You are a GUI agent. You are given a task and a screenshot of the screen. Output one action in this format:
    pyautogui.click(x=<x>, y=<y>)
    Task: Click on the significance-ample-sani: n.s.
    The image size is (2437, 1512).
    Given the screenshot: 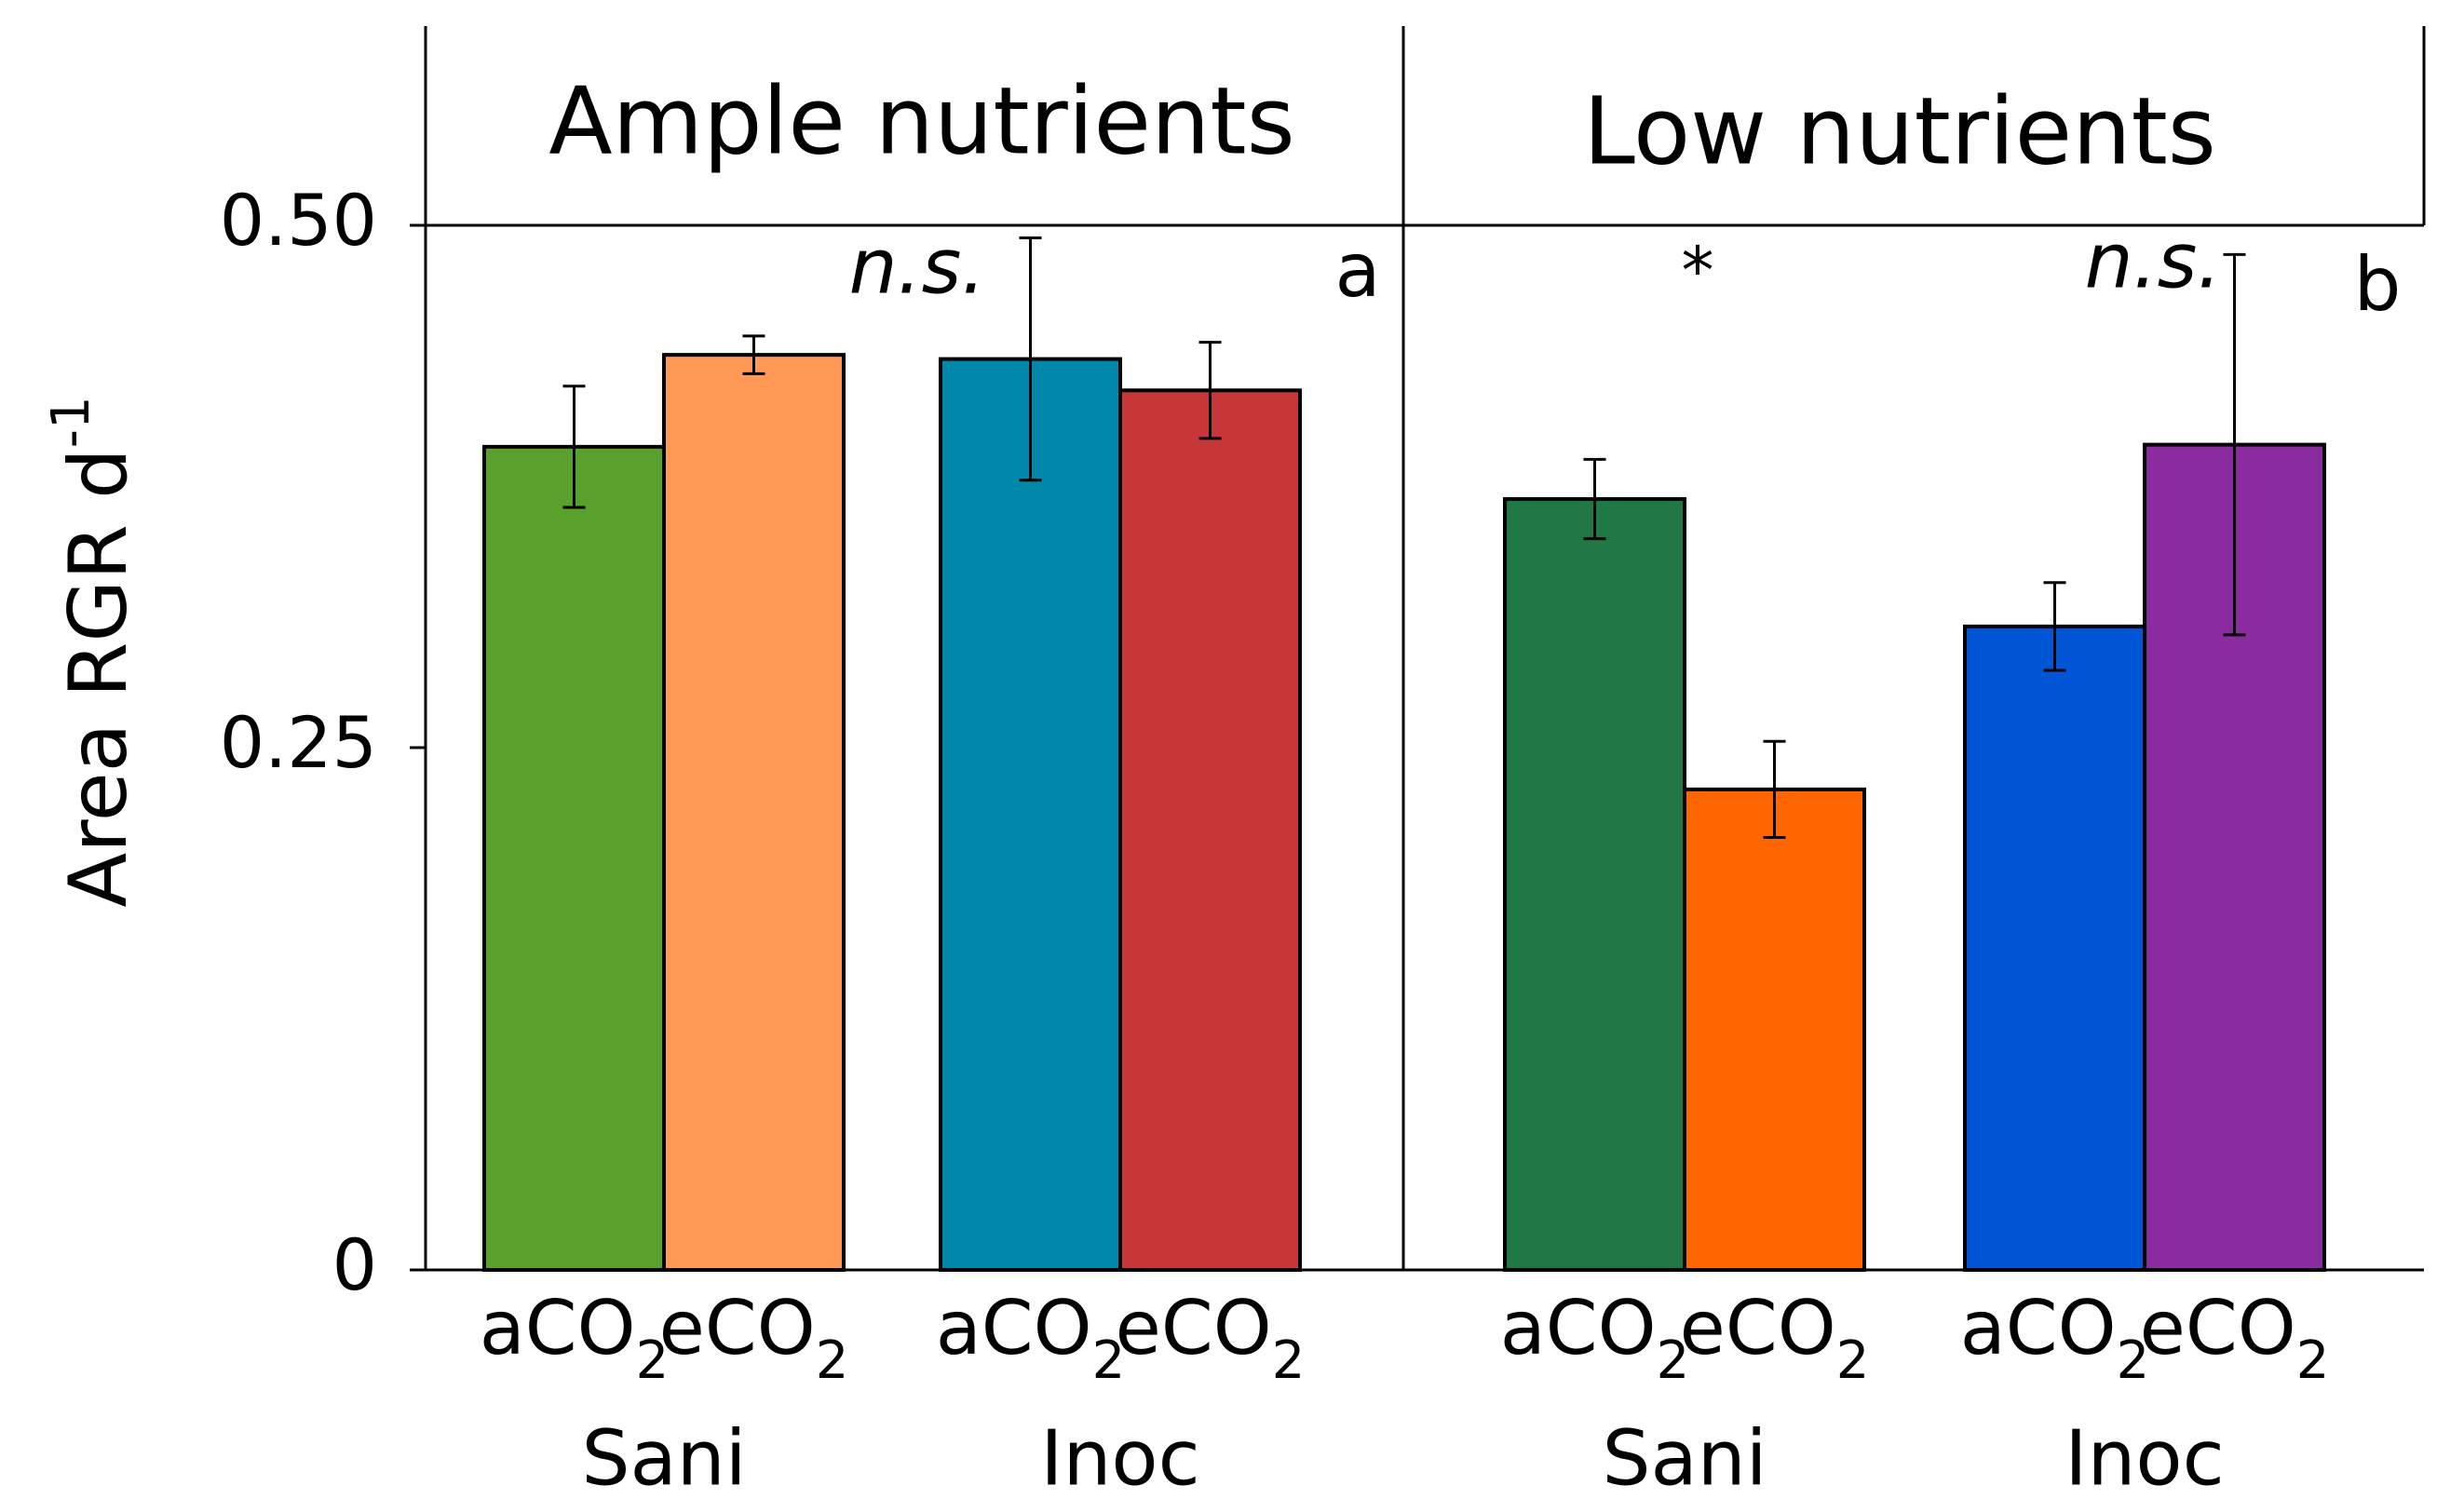 What is the action you would take?
    pyautogui.click(x=918, y=267)
    